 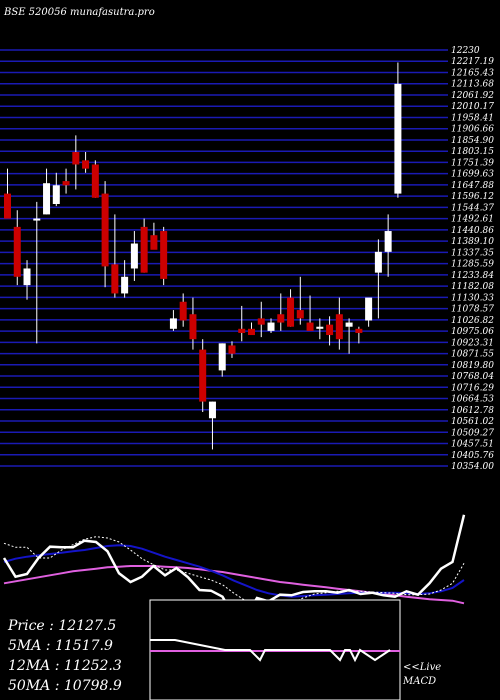 What do you see at coordinates (472, 242) in the screenshot?
I see `price-level-label: 11389.10` at bounding box center [472, 242].